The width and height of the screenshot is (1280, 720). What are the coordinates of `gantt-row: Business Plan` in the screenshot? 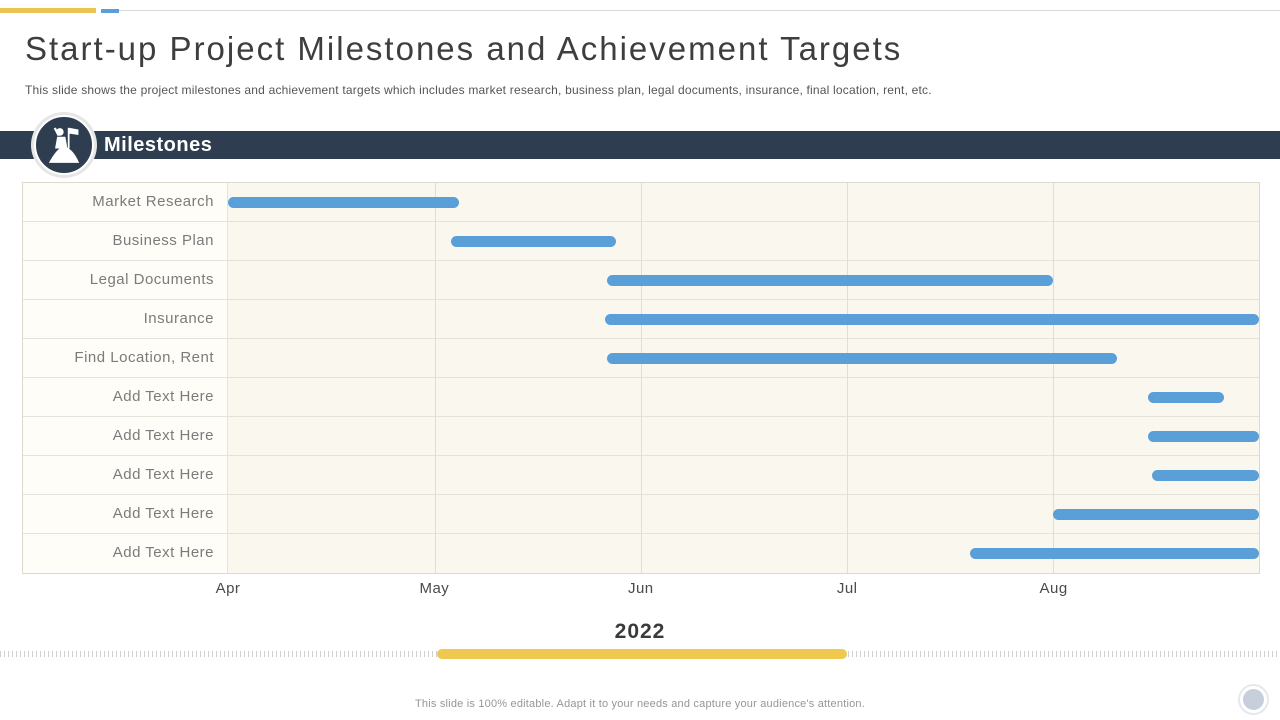 It's located at (641, 241).